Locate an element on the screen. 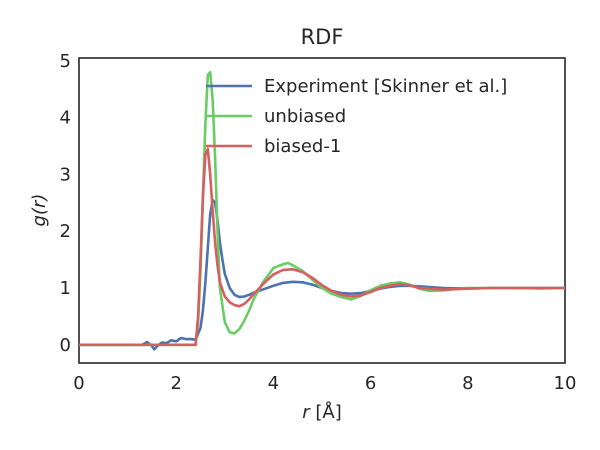 Image resolution: width=600 pixels, height=450 pixels. x-axis-unit: [Å] is located at coordinates (326, 412).